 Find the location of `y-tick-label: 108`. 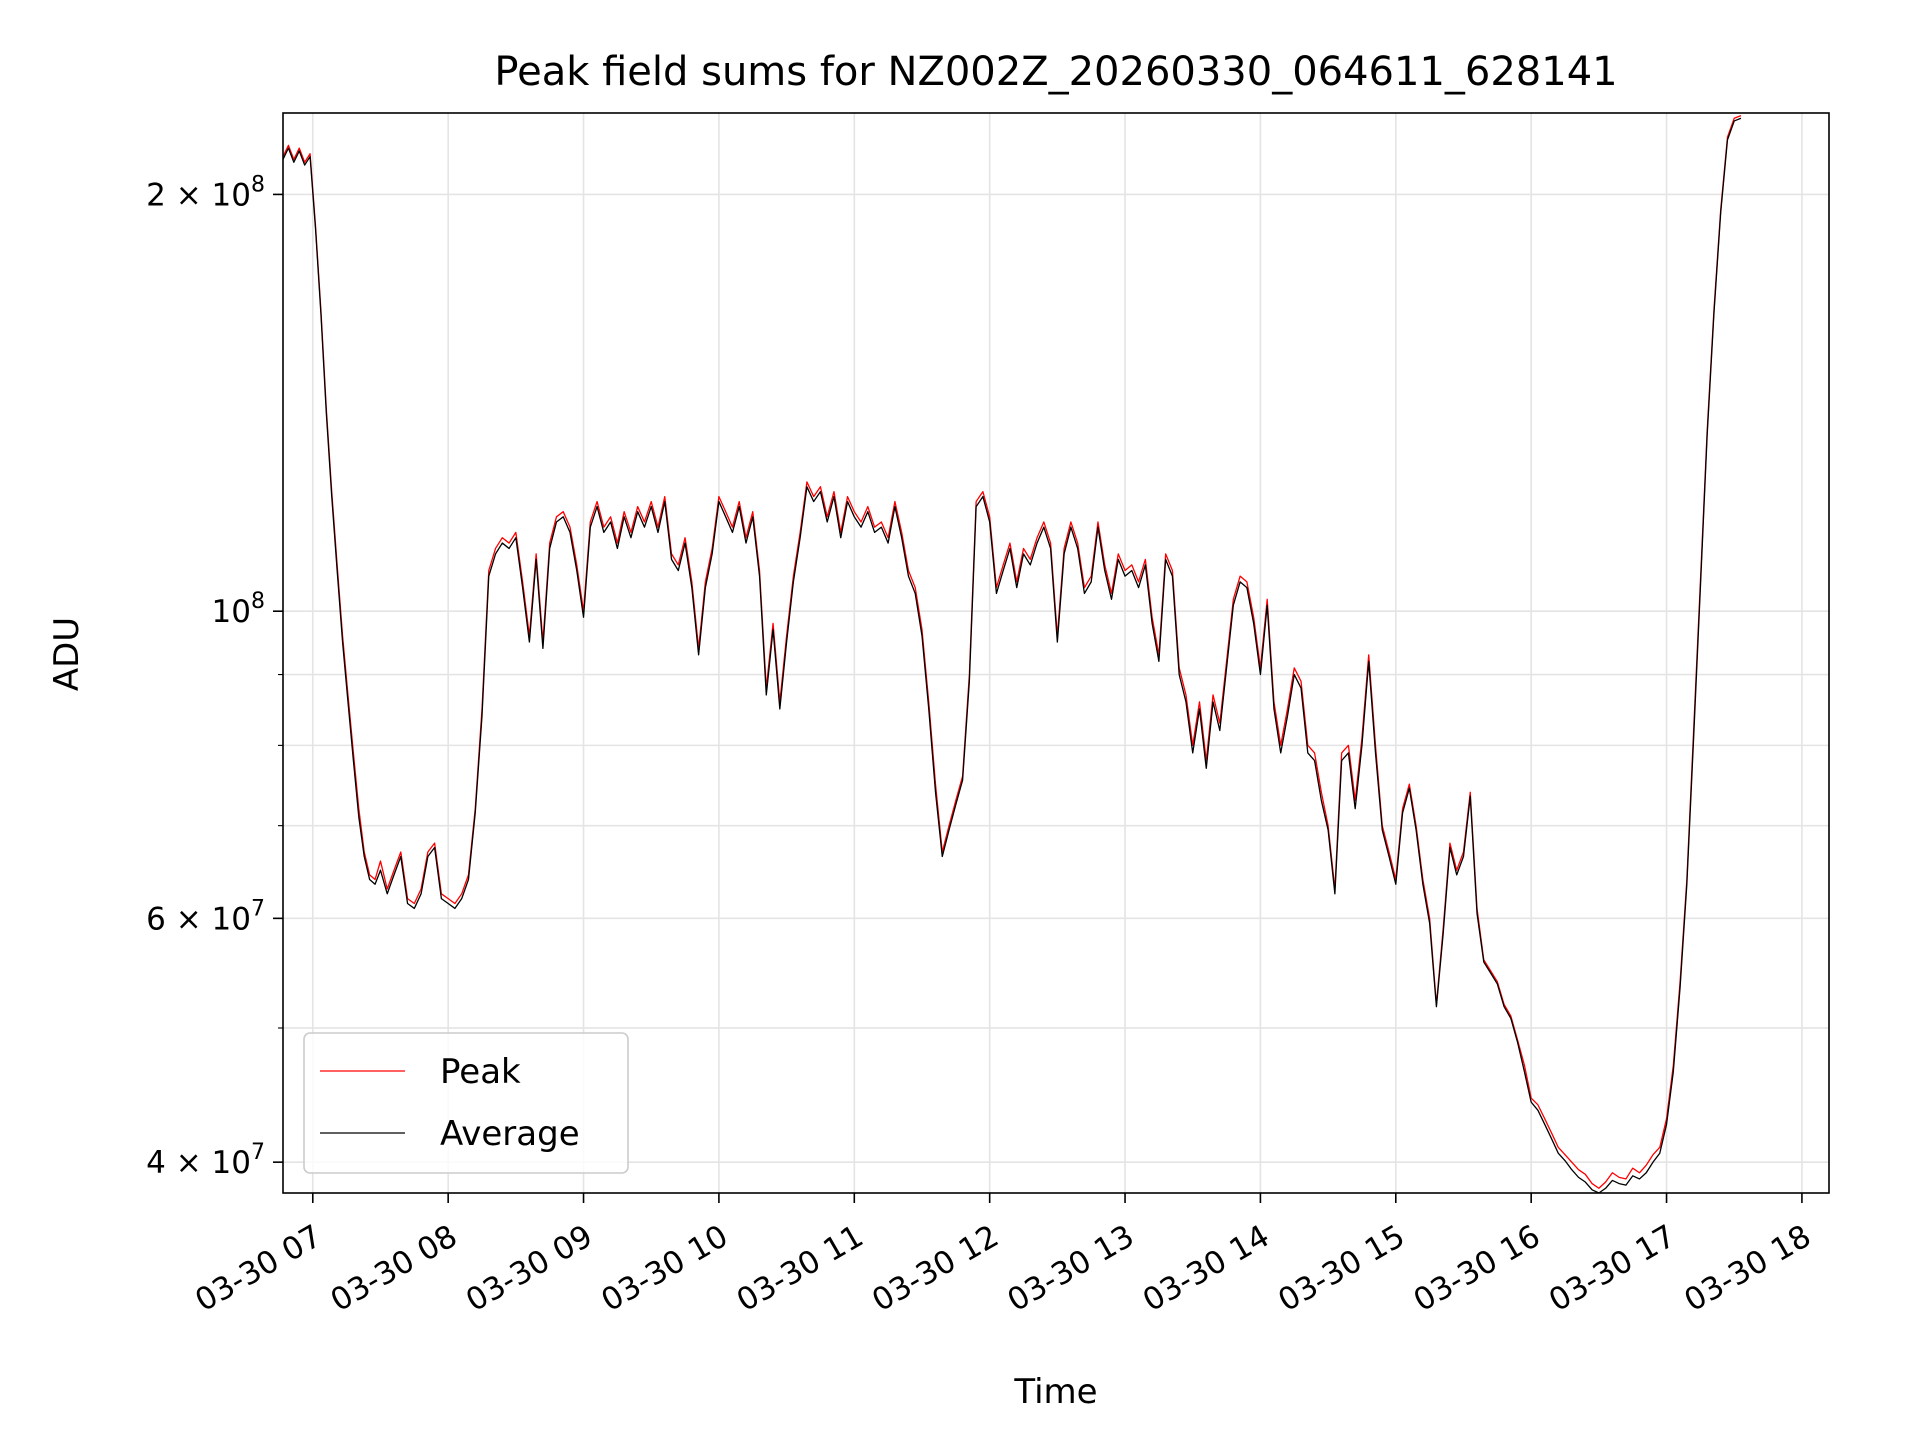

y-tick-label: 108 is located at coordinates (238, 609).